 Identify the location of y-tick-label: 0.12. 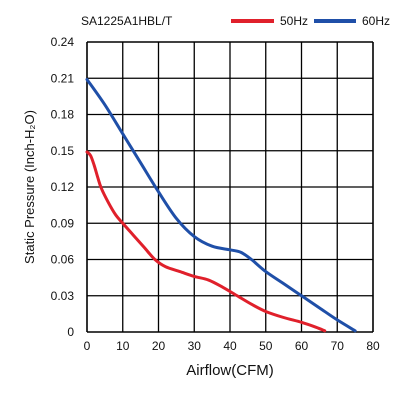
(63, 187).